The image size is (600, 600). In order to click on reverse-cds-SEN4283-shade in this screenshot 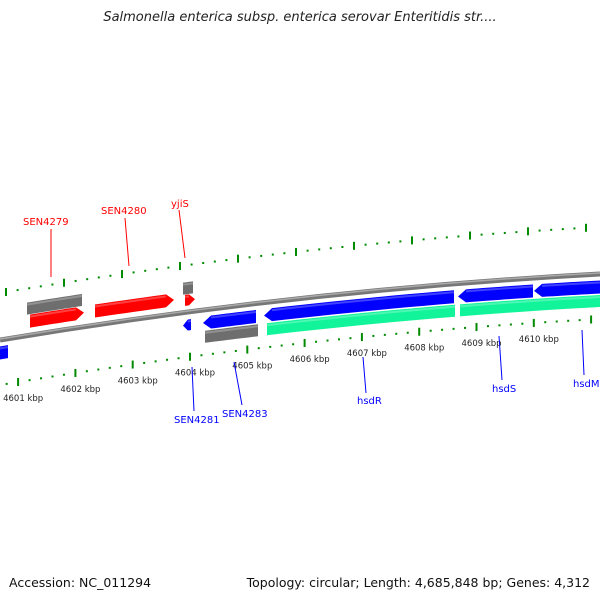, I will do `click(233, 315)`.